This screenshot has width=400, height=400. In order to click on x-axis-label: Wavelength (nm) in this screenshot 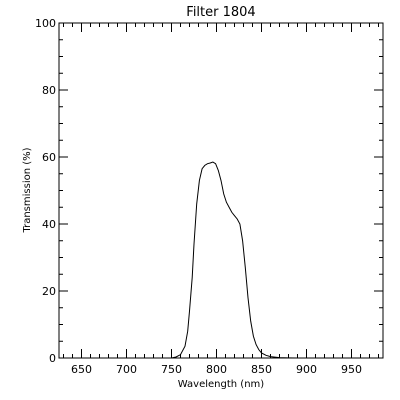, I will do `click(221, 384)`.